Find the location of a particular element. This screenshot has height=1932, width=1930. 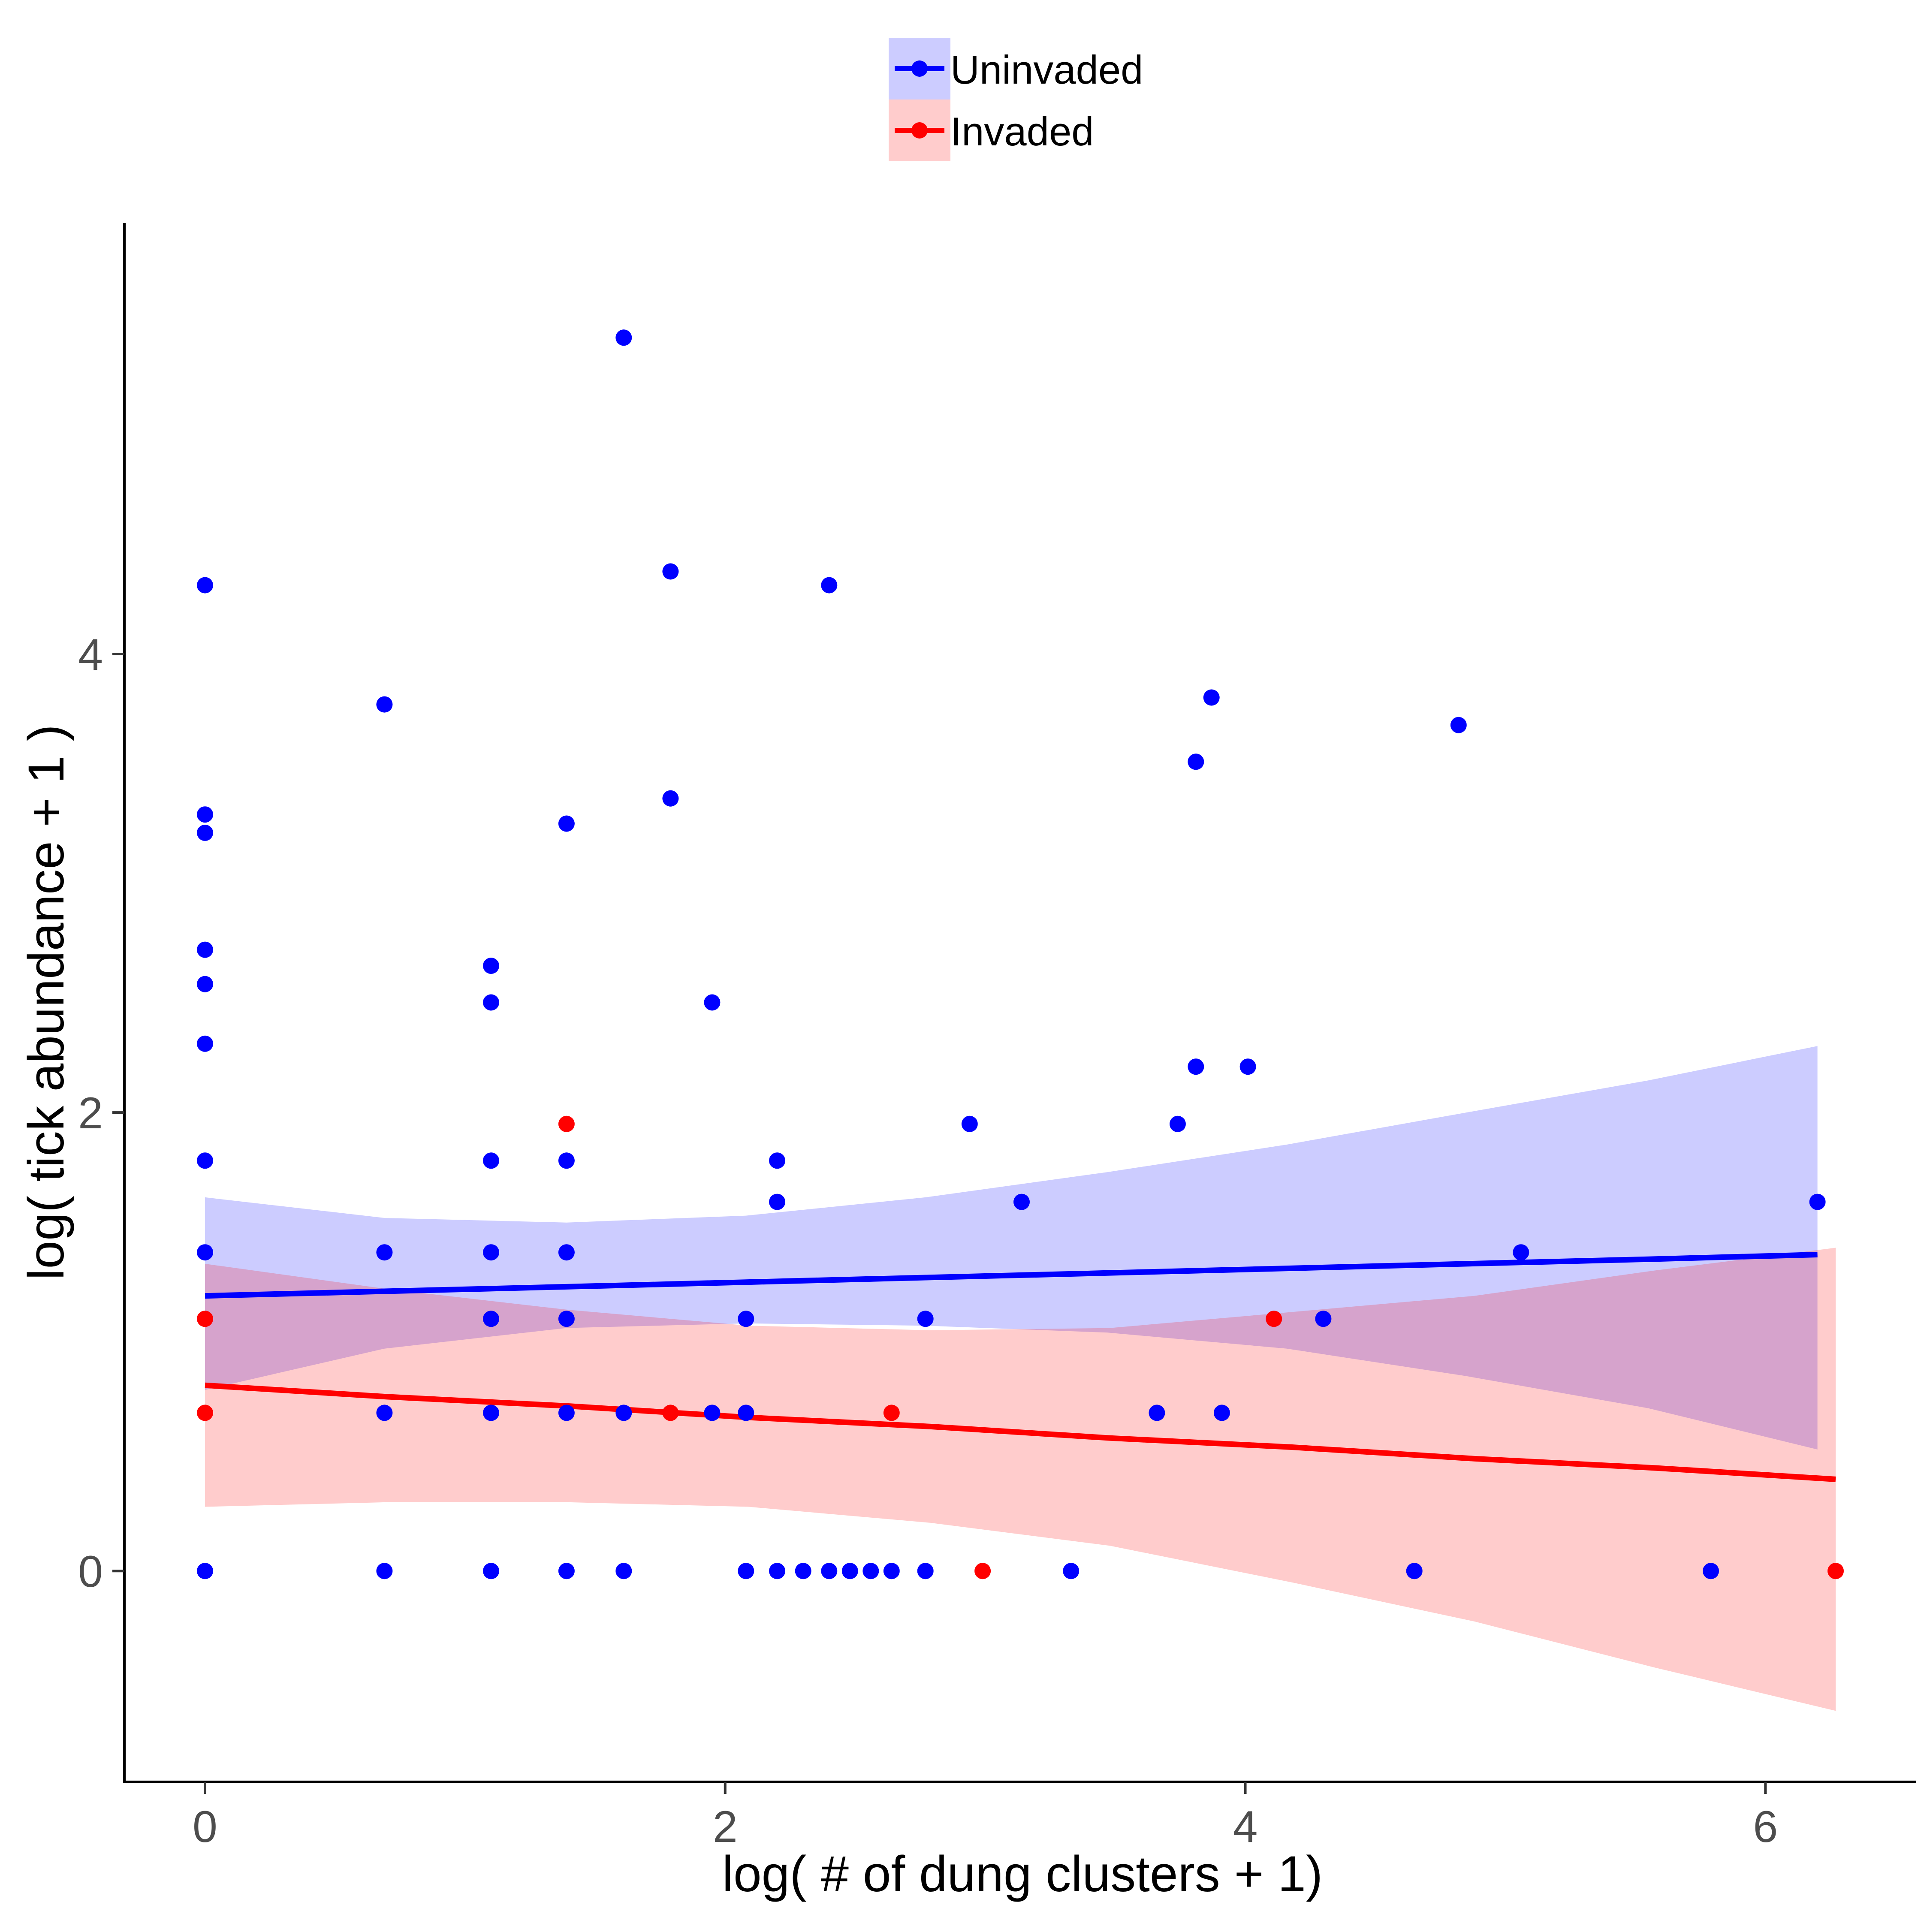

y-tick-label: 0 is located at coordinates (90, 1572).